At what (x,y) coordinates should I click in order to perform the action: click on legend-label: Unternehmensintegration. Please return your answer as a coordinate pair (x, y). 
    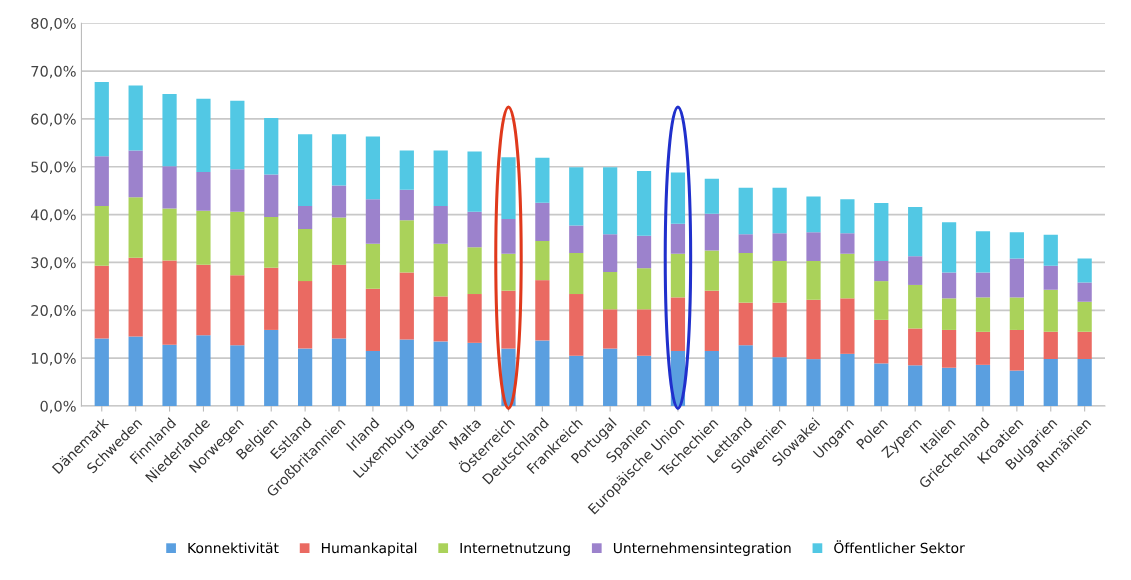
    Looking at the image, I should click on (702, 549).